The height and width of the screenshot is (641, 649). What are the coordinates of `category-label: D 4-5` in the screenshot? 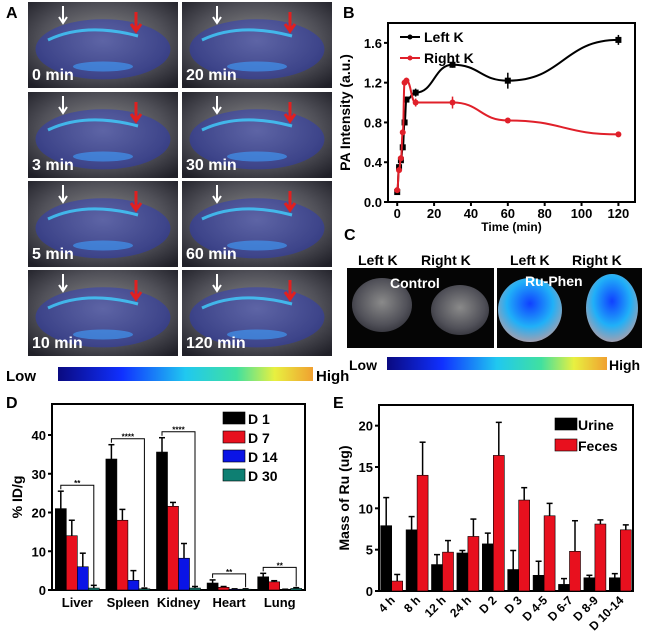 It's located at (535, 608).